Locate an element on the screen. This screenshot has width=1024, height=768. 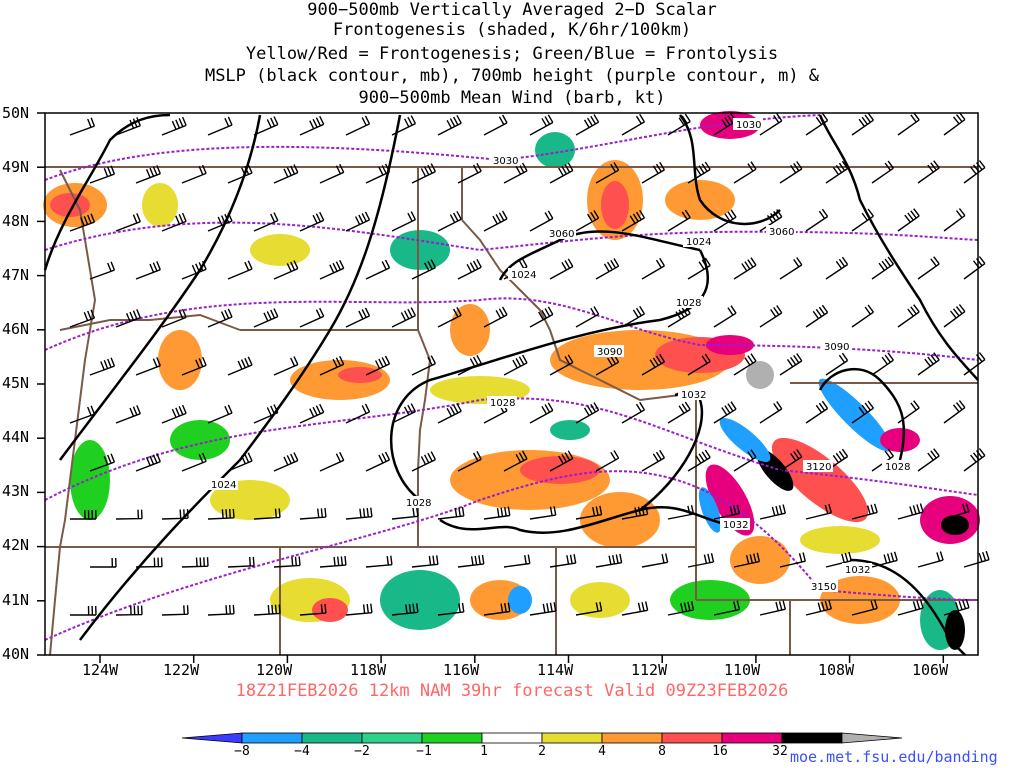
svg-text: 1030 is located at coordinates (748, 125).